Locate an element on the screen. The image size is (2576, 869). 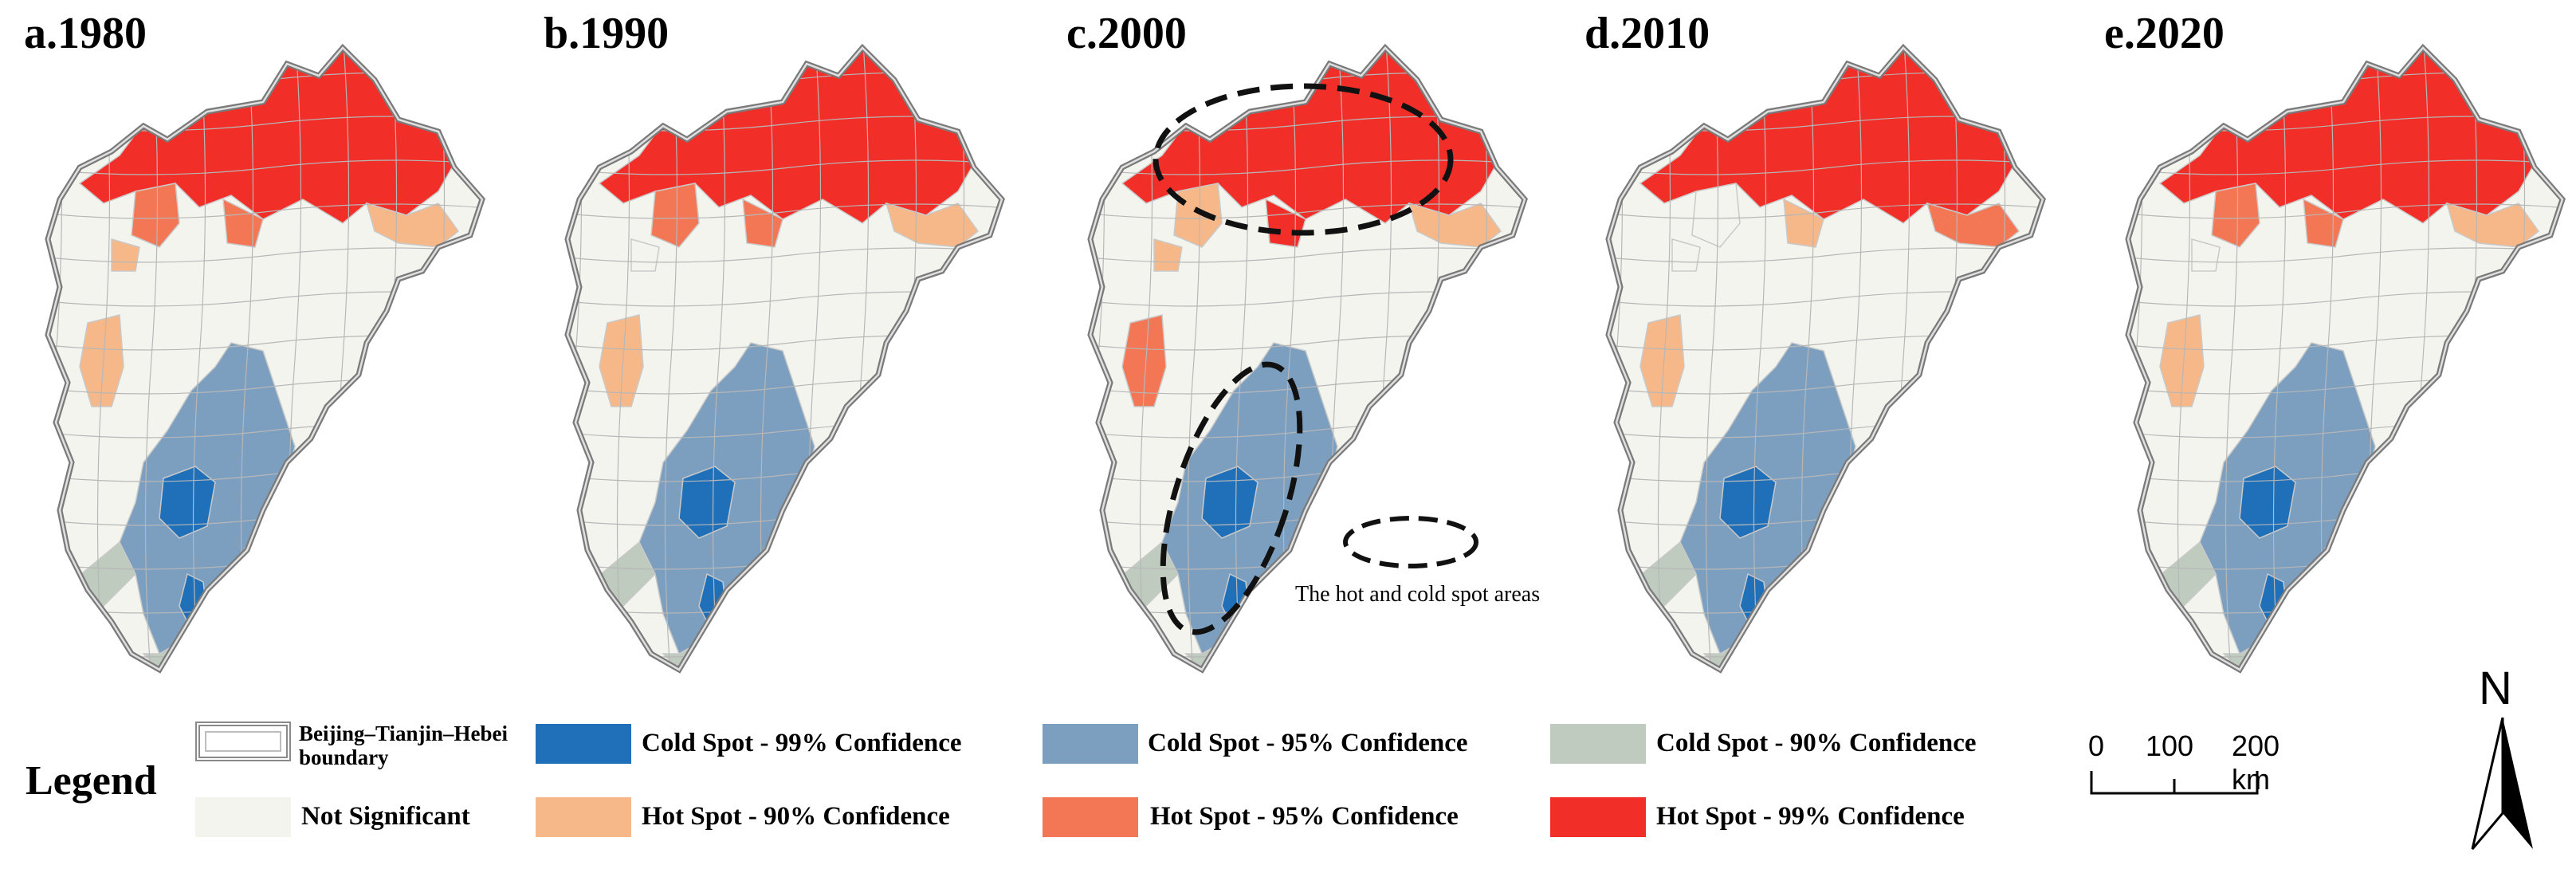
map-1990 is located at coordinates (791, 359).